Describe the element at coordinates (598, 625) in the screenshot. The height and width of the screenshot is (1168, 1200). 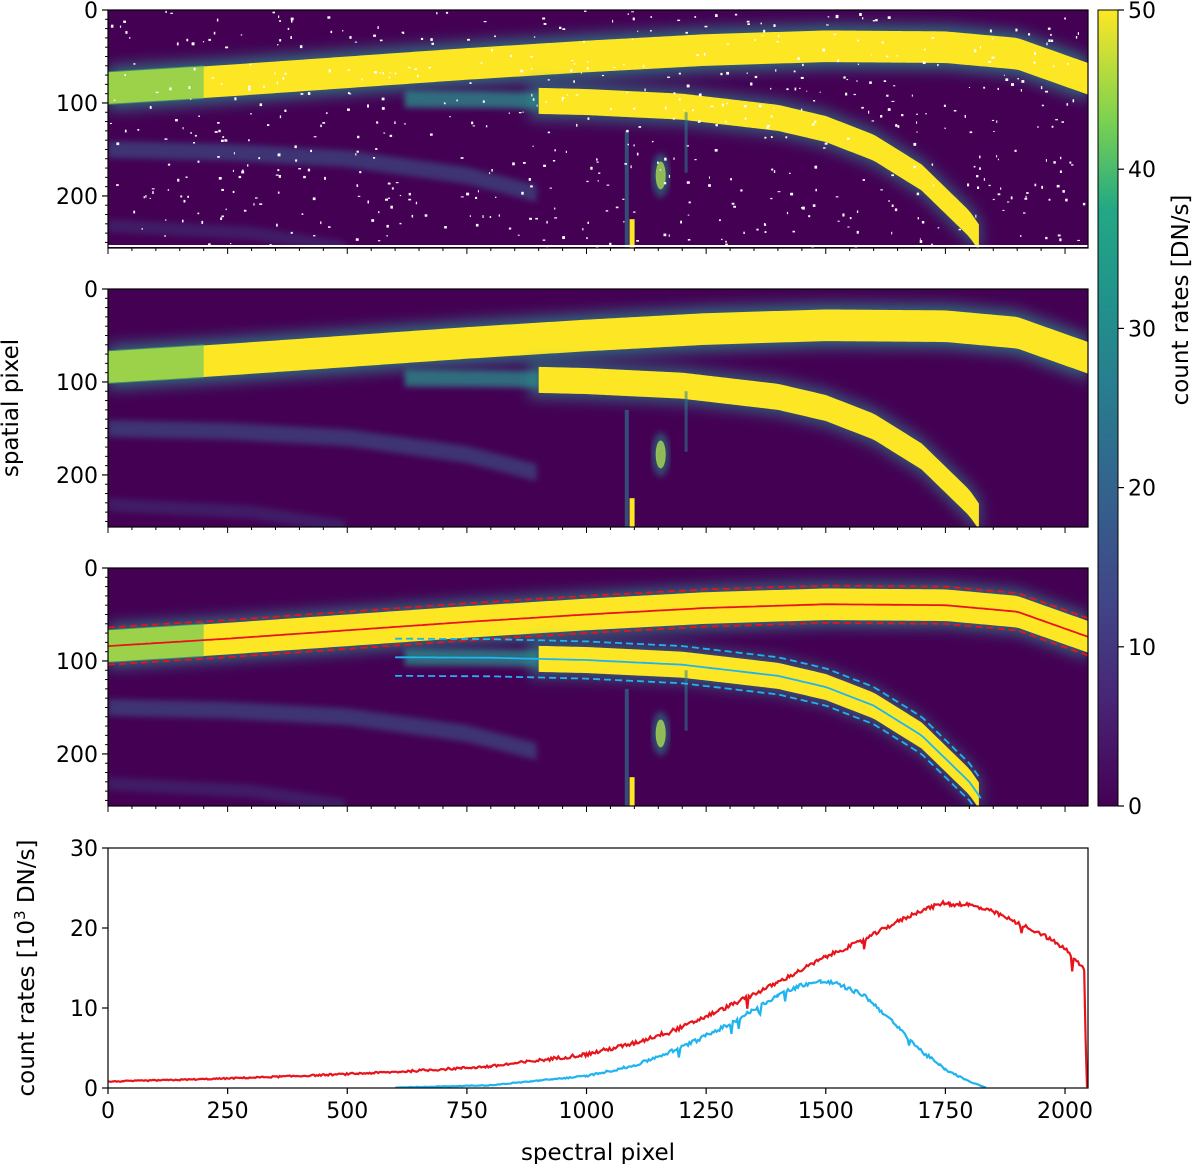
I see `order-1-trace-center` at that location.